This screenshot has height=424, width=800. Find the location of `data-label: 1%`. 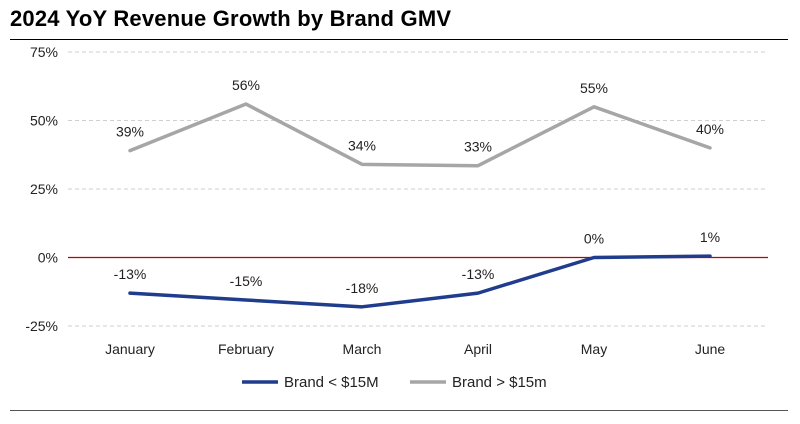

data-label: 1% is located at coordinates (710, 237).